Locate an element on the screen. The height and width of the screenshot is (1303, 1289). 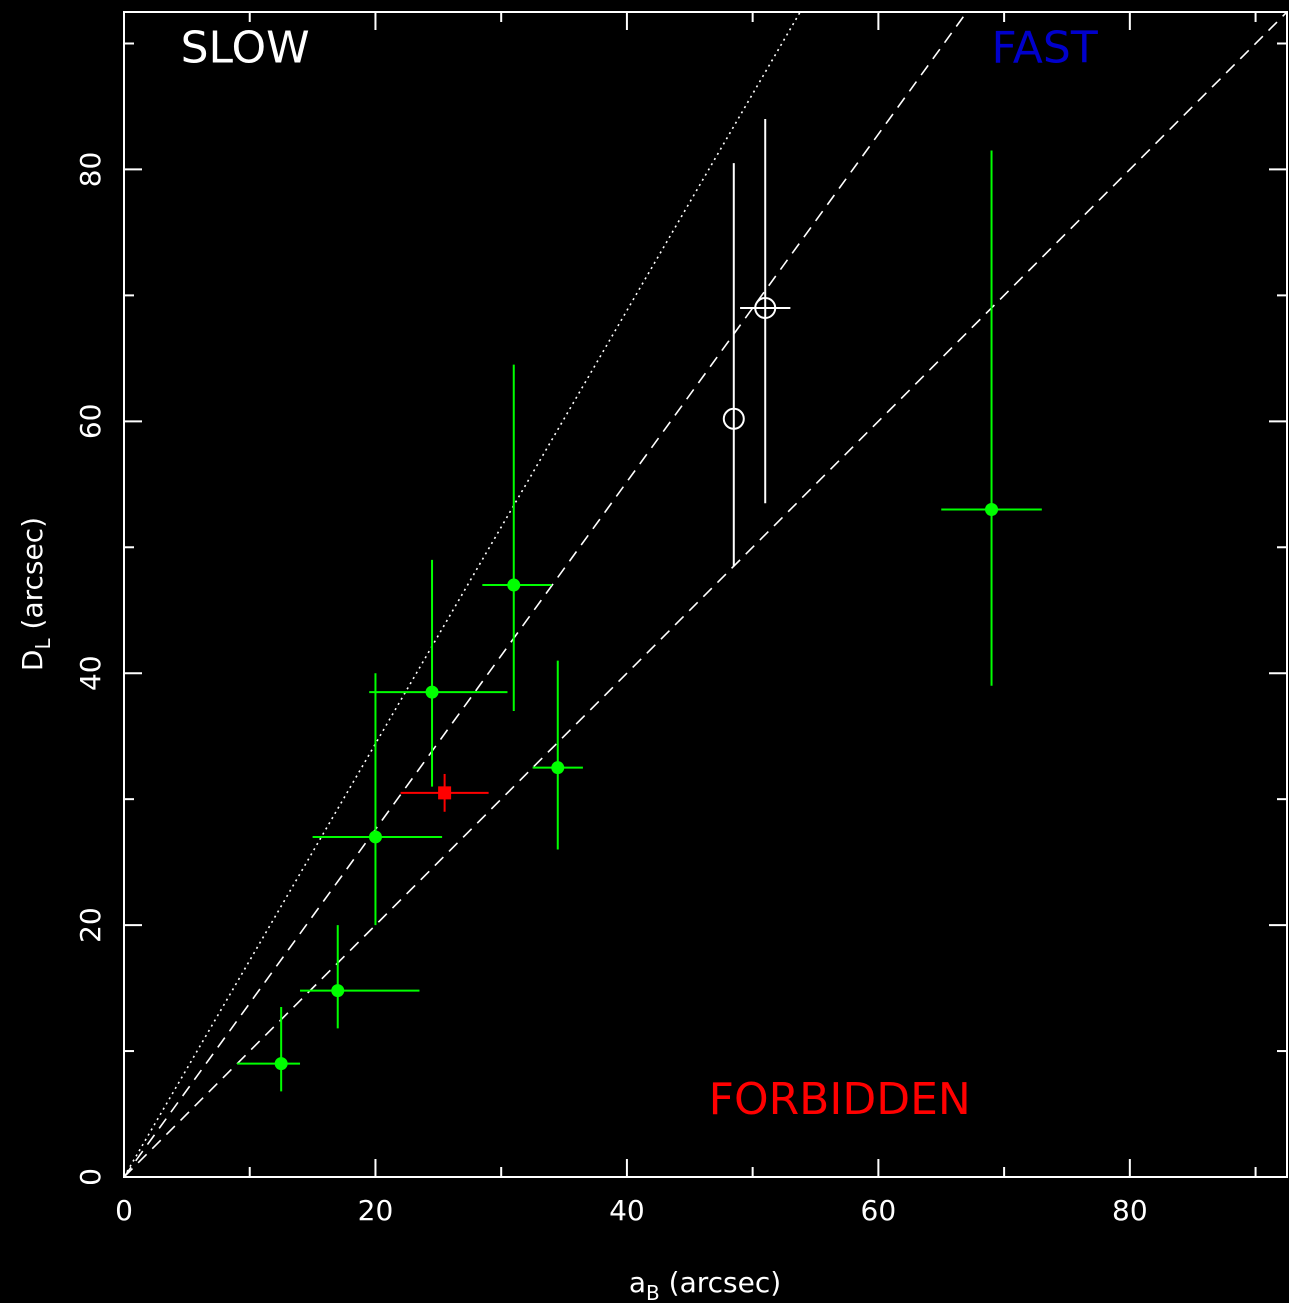
y-axis-label-unit: (arcsec) is located at coordinates (32, 577).